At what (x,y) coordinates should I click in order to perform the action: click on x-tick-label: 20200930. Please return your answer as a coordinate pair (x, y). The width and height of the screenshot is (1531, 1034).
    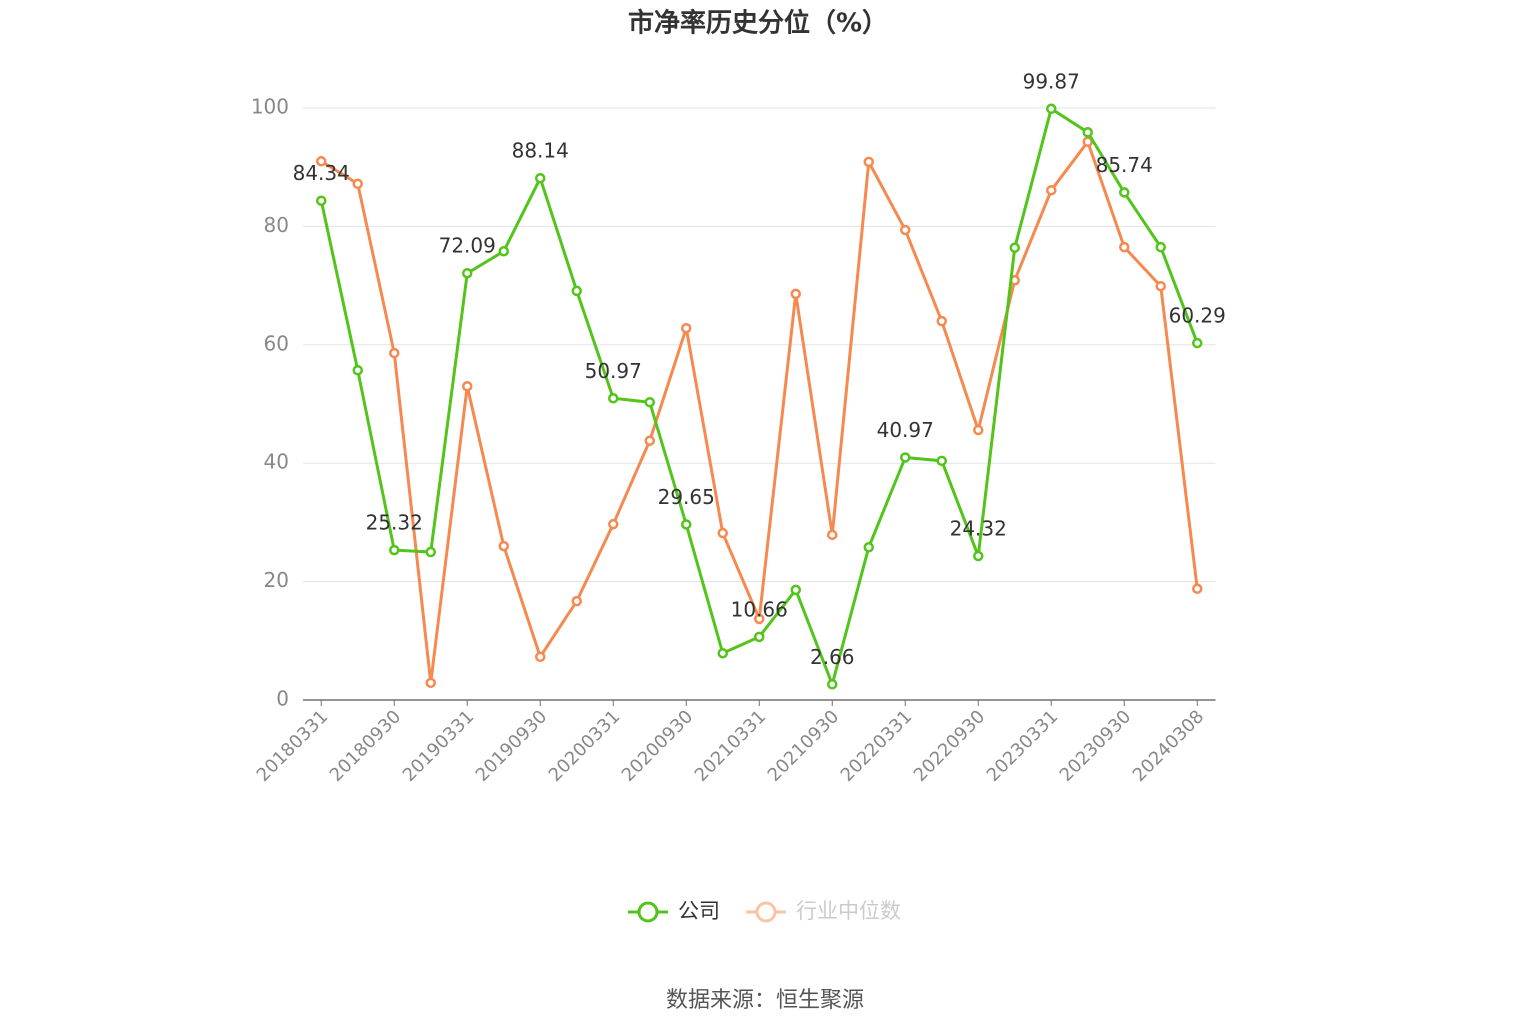
    Looking at the image, I should click on (658, 746).